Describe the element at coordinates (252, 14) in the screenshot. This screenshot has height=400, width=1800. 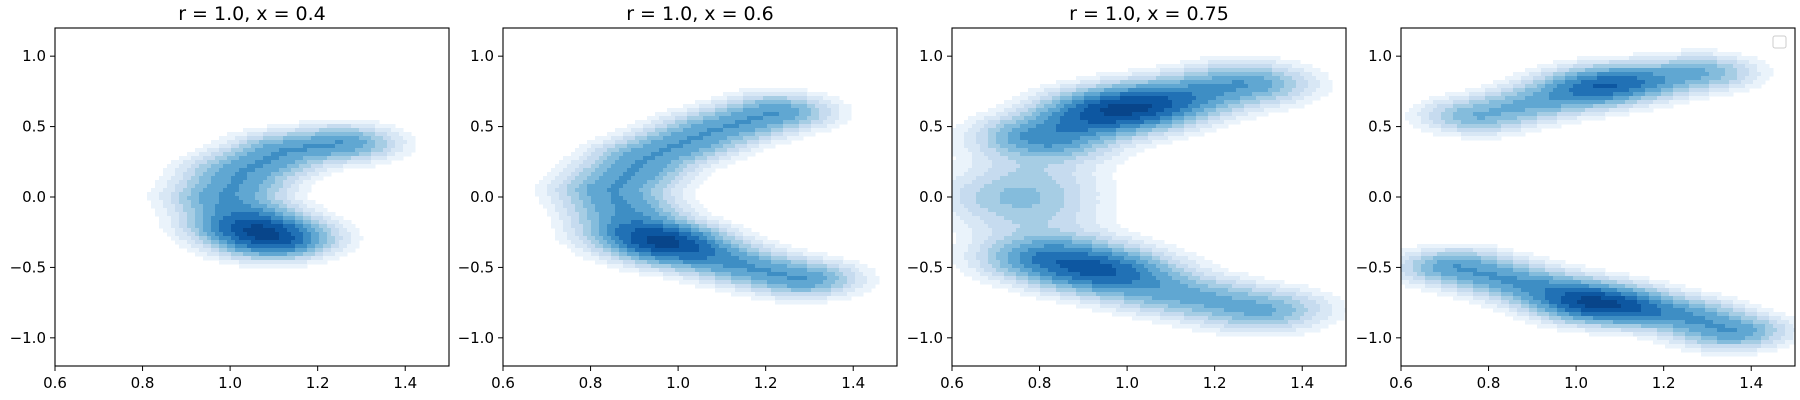
I see `subplot-title: r = 1.0, x = 0.4` at that location.